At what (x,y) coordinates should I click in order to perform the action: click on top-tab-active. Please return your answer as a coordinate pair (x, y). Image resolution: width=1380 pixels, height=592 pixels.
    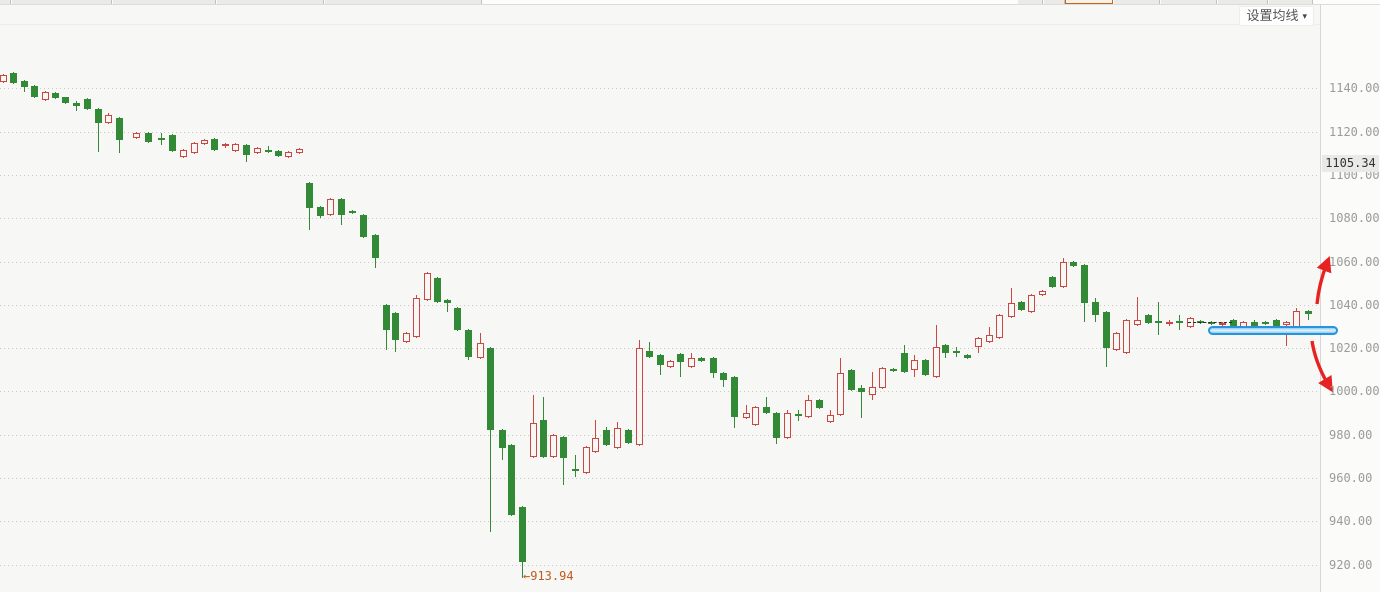
    Looking at the image, I should click on (1089, 2).